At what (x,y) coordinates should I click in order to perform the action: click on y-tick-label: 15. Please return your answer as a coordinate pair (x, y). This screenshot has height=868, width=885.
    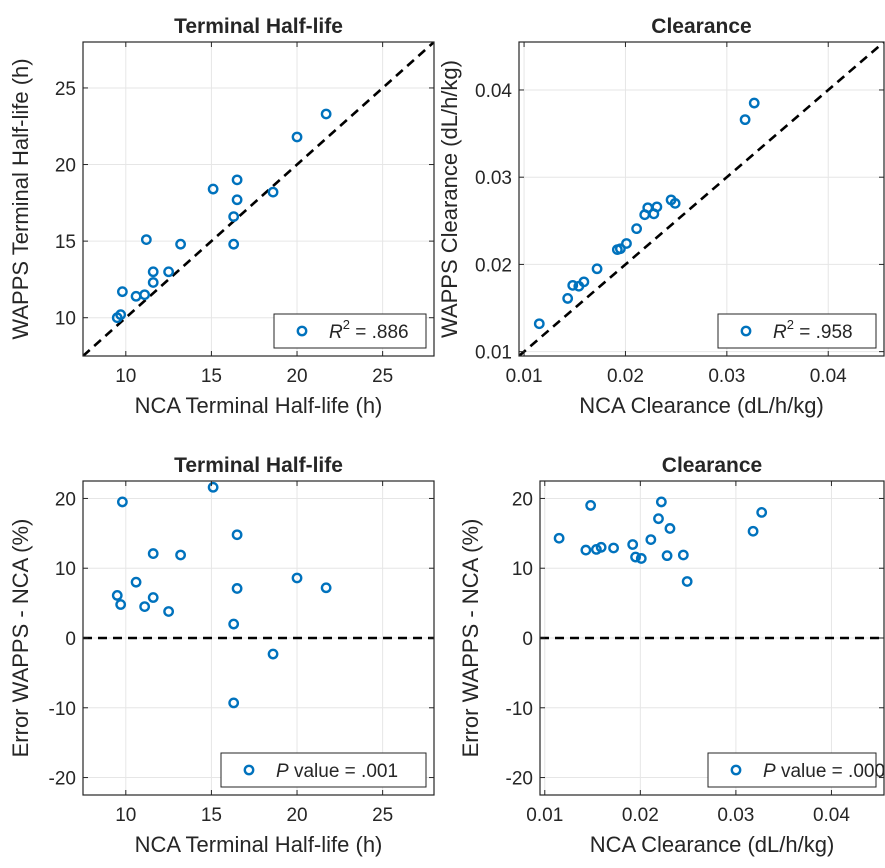
    Looking at the image, I should click on (65, 242).